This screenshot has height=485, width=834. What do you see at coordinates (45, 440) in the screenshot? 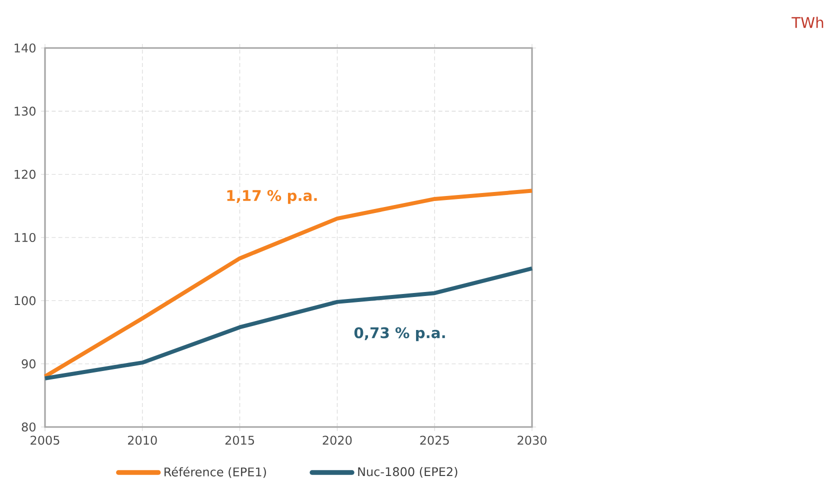
I see `x-tick-label: 2005` at bounding box center [45, 440].